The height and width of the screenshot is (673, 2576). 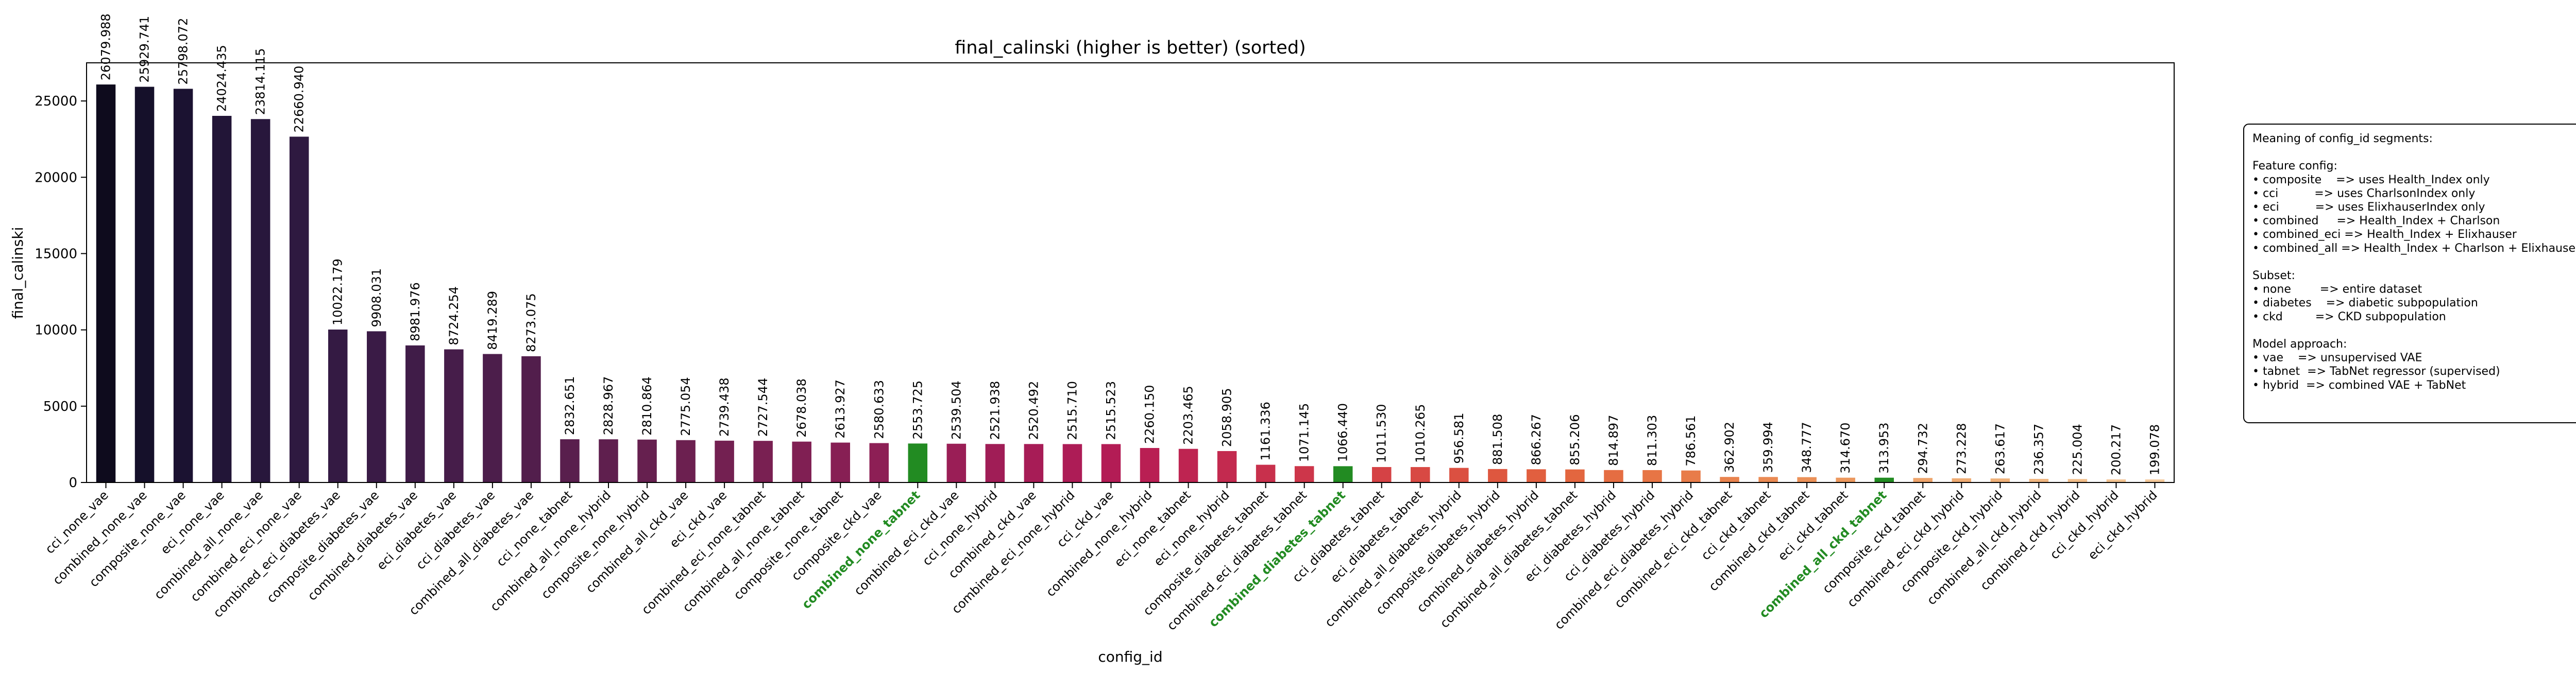 I want to click on value-label: 8981.976, so click(x=415, y=311).